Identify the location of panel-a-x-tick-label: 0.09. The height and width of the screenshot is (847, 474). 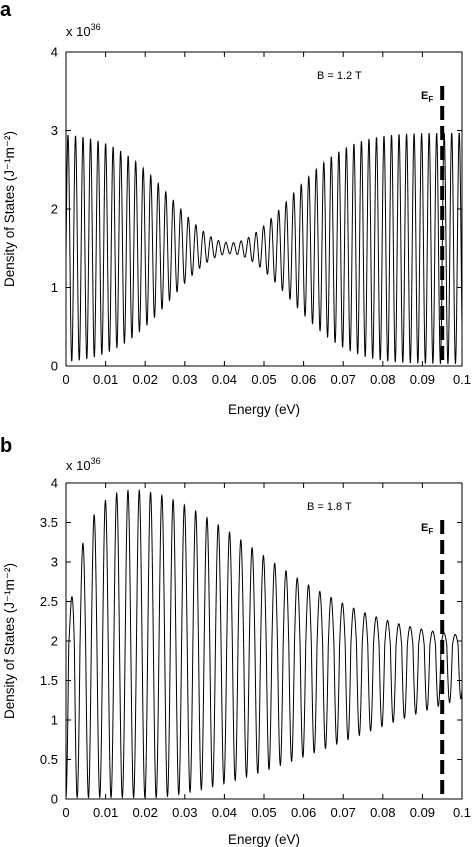
(422, 379).